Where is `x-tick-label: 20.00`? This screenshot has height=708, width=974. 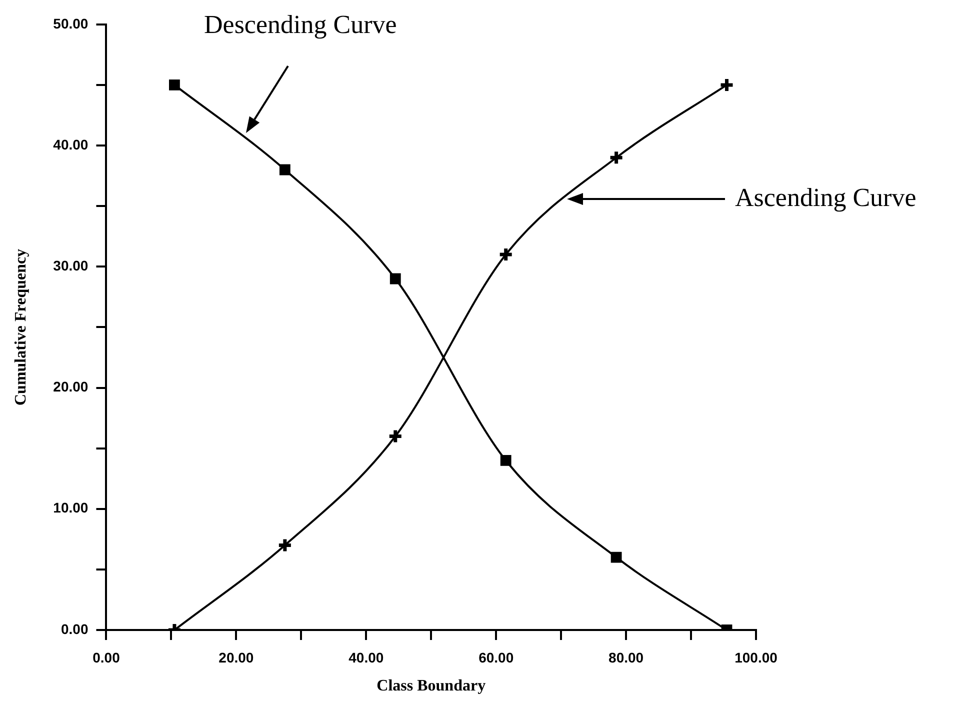 x-tick-label: 20.00 is located at coordinates (236, 657).